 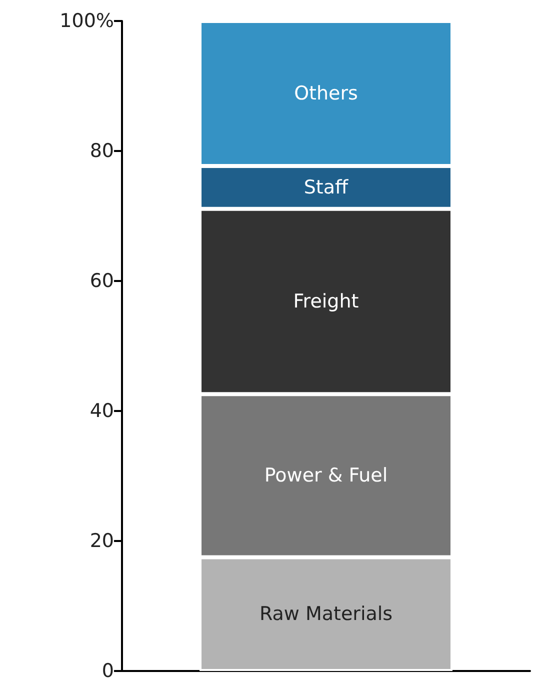 What do you see at coordinates (327, 187) in the screenshot?
I see `series-label: Staff` at bounding box center [327, 187].